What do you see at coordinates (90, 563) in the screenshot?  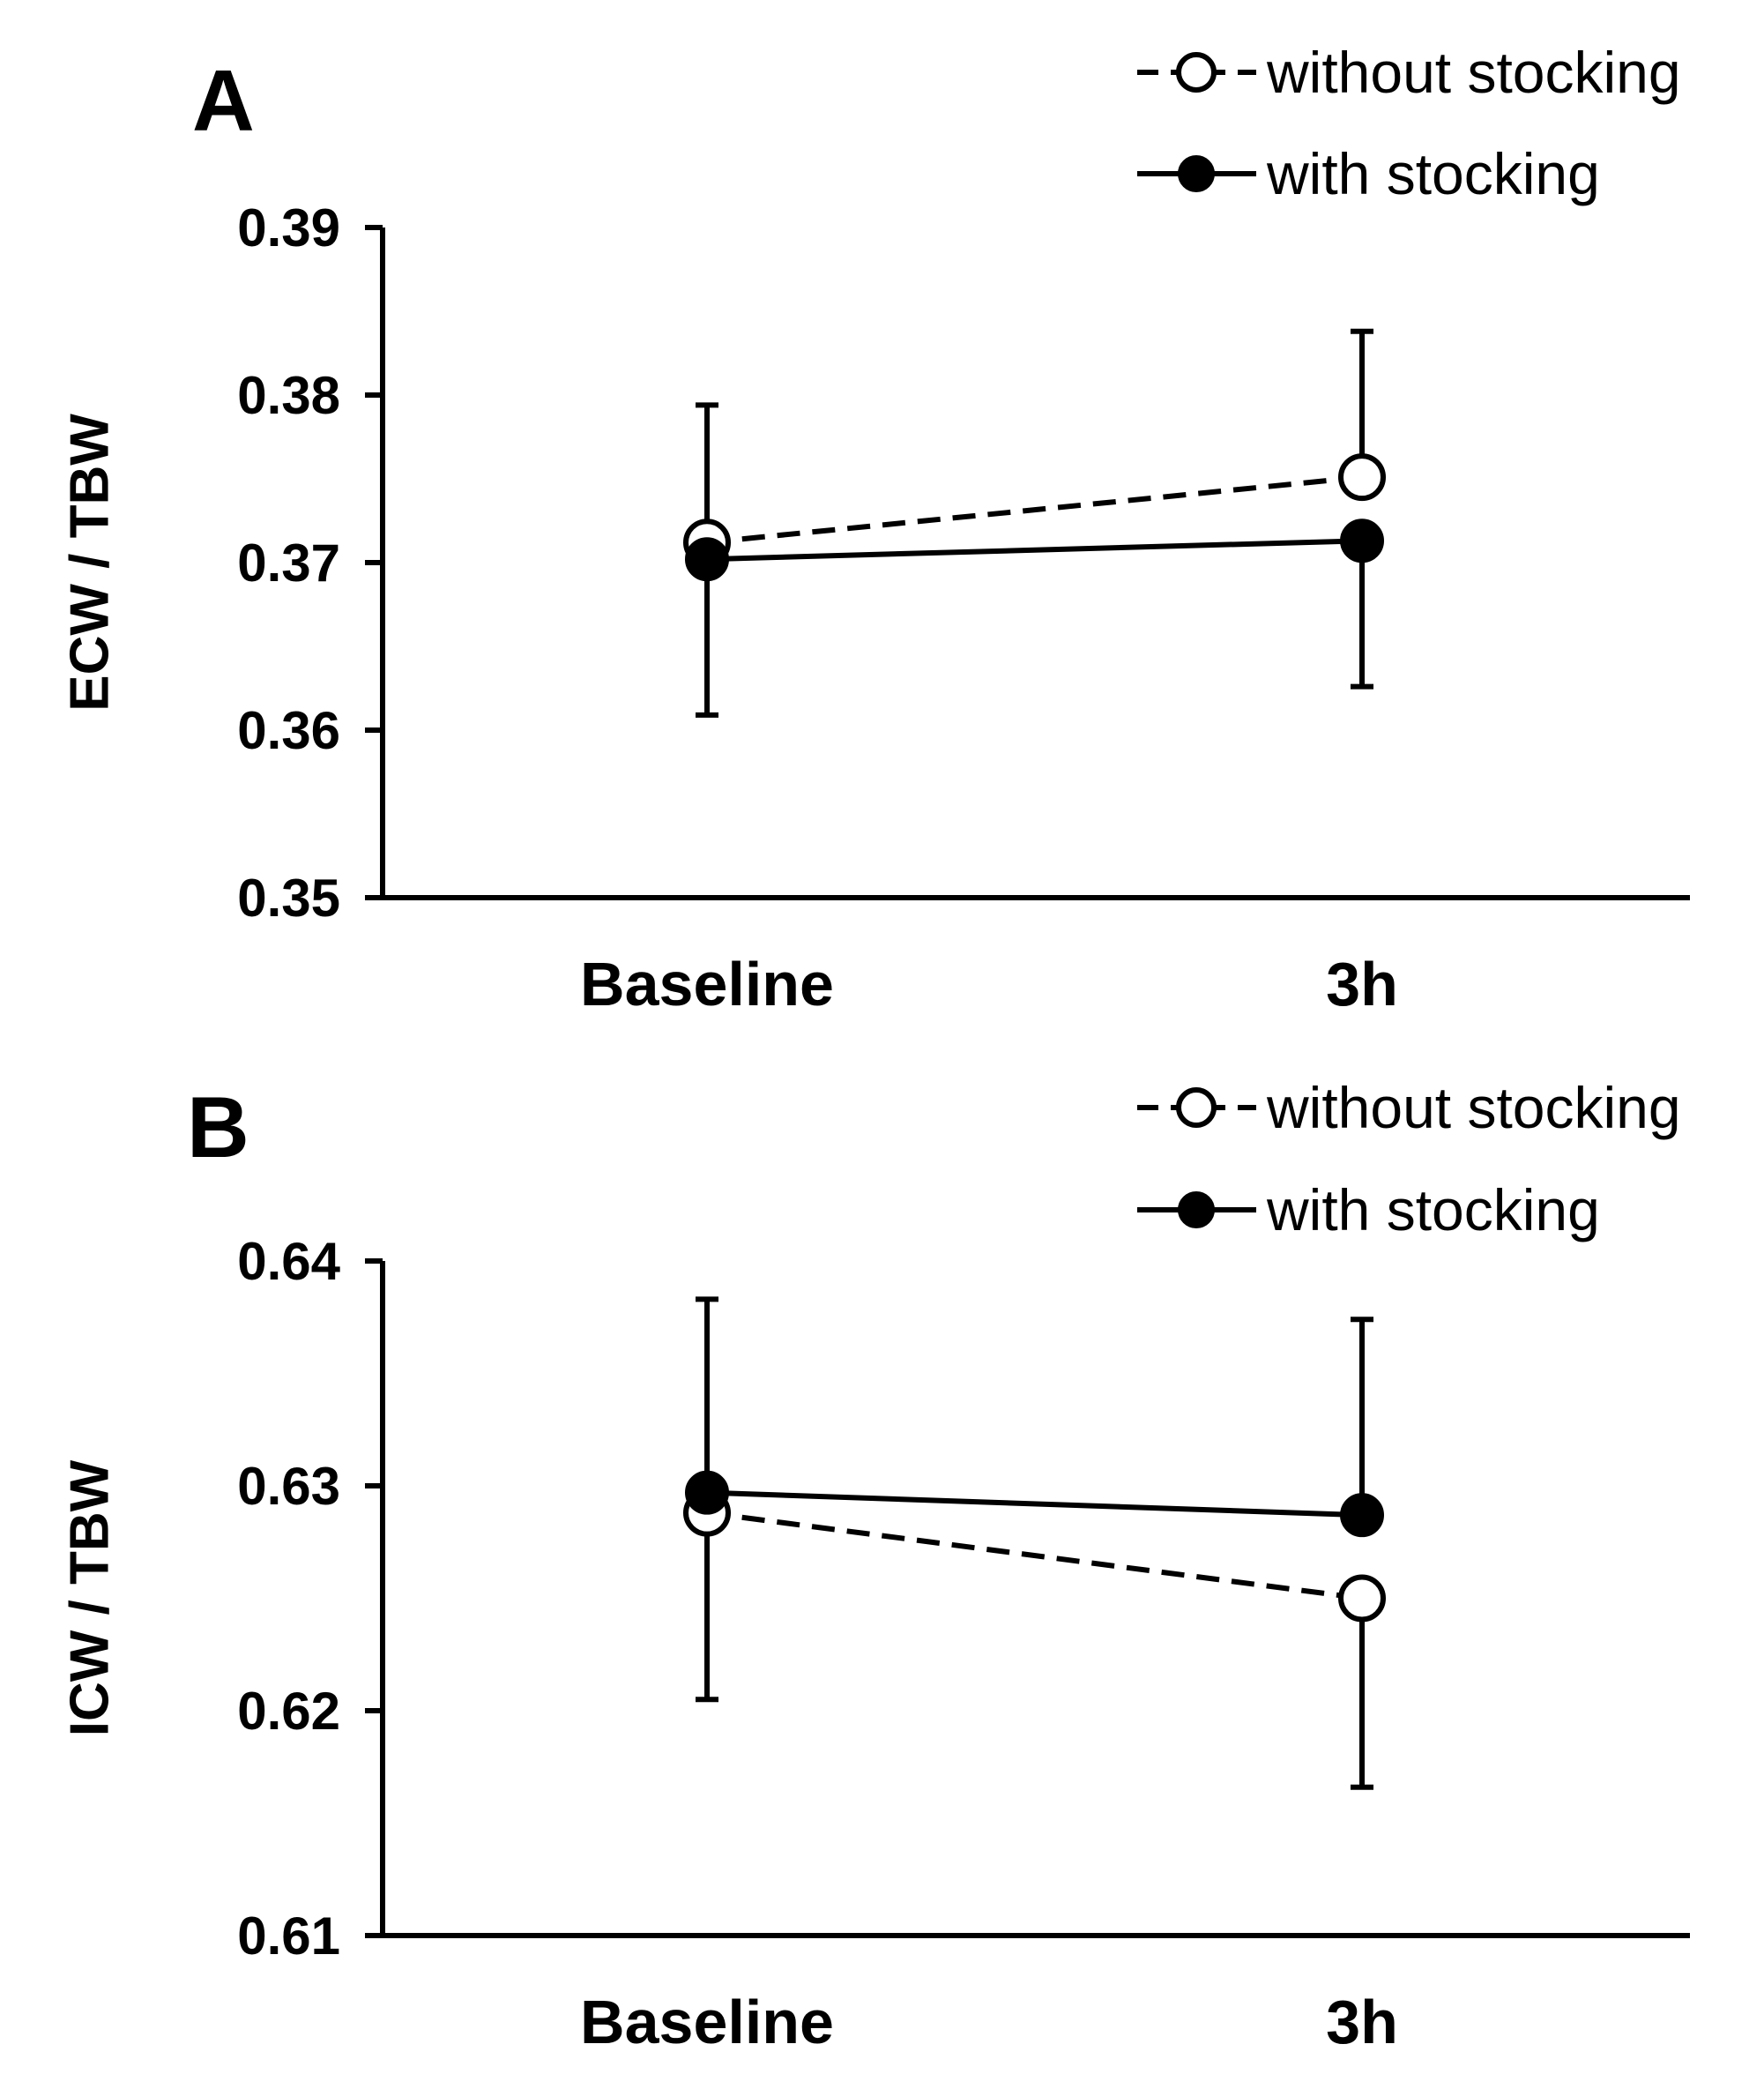 I see `y-axis-title: ECW / TBW` at bounding box center [90, 563].